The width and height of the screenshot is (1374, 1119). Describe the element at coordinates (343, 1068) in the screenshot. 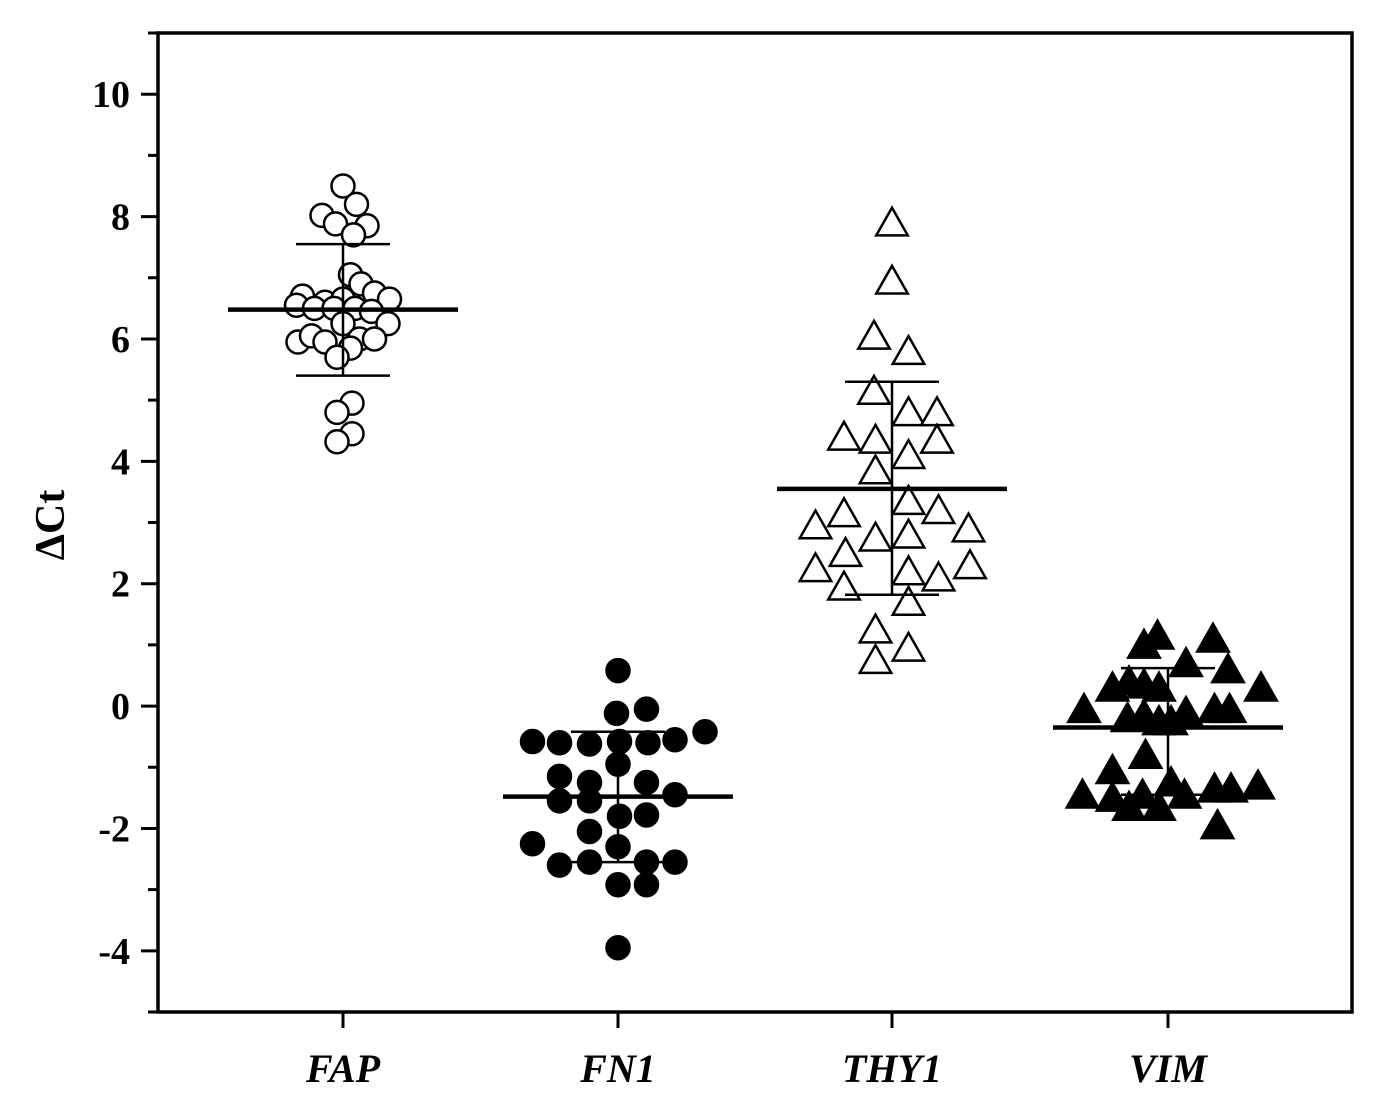

I see `x-category-label: FAP` at that location.